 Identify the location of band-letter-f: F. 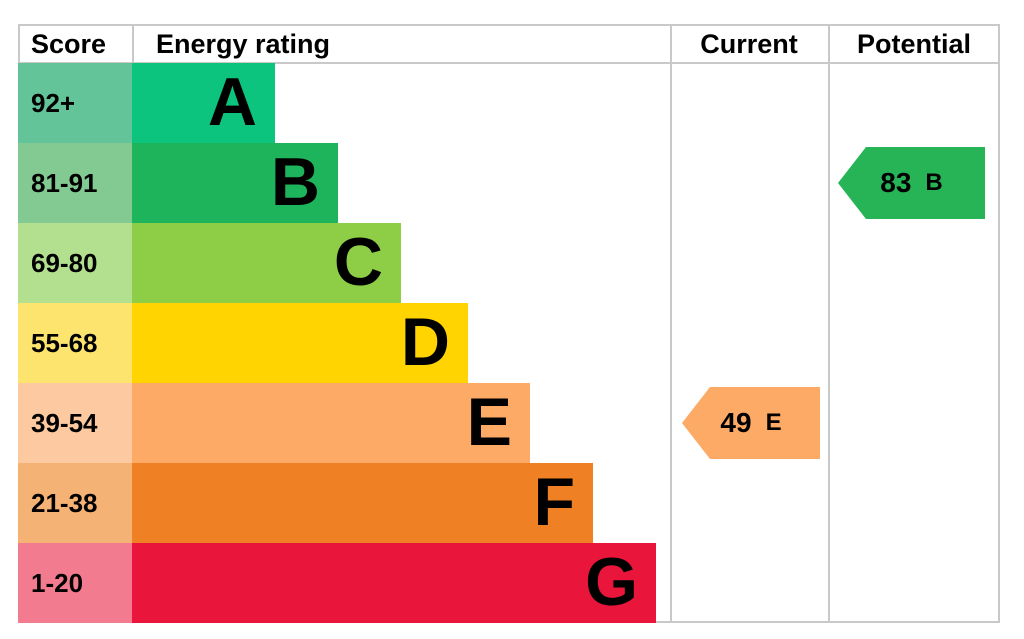
(554, 502).